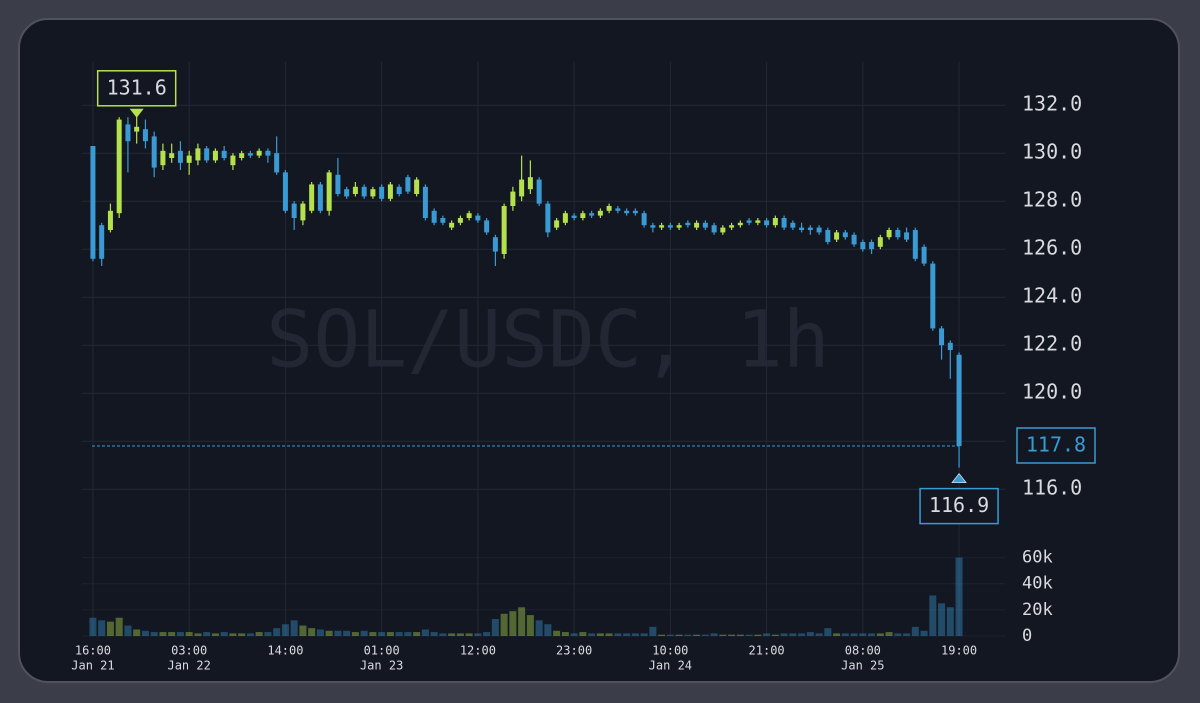  Describe the element at coordinates (574, 651) in the screenshot. I see `x-tick-label: 23:00` at that location.